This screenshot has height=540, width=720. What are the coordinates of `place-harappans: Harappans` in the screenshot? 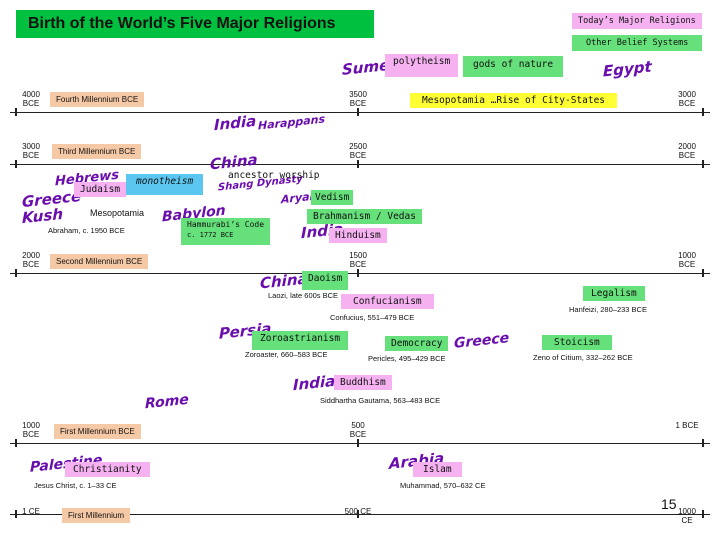 It's located at (292, 122).